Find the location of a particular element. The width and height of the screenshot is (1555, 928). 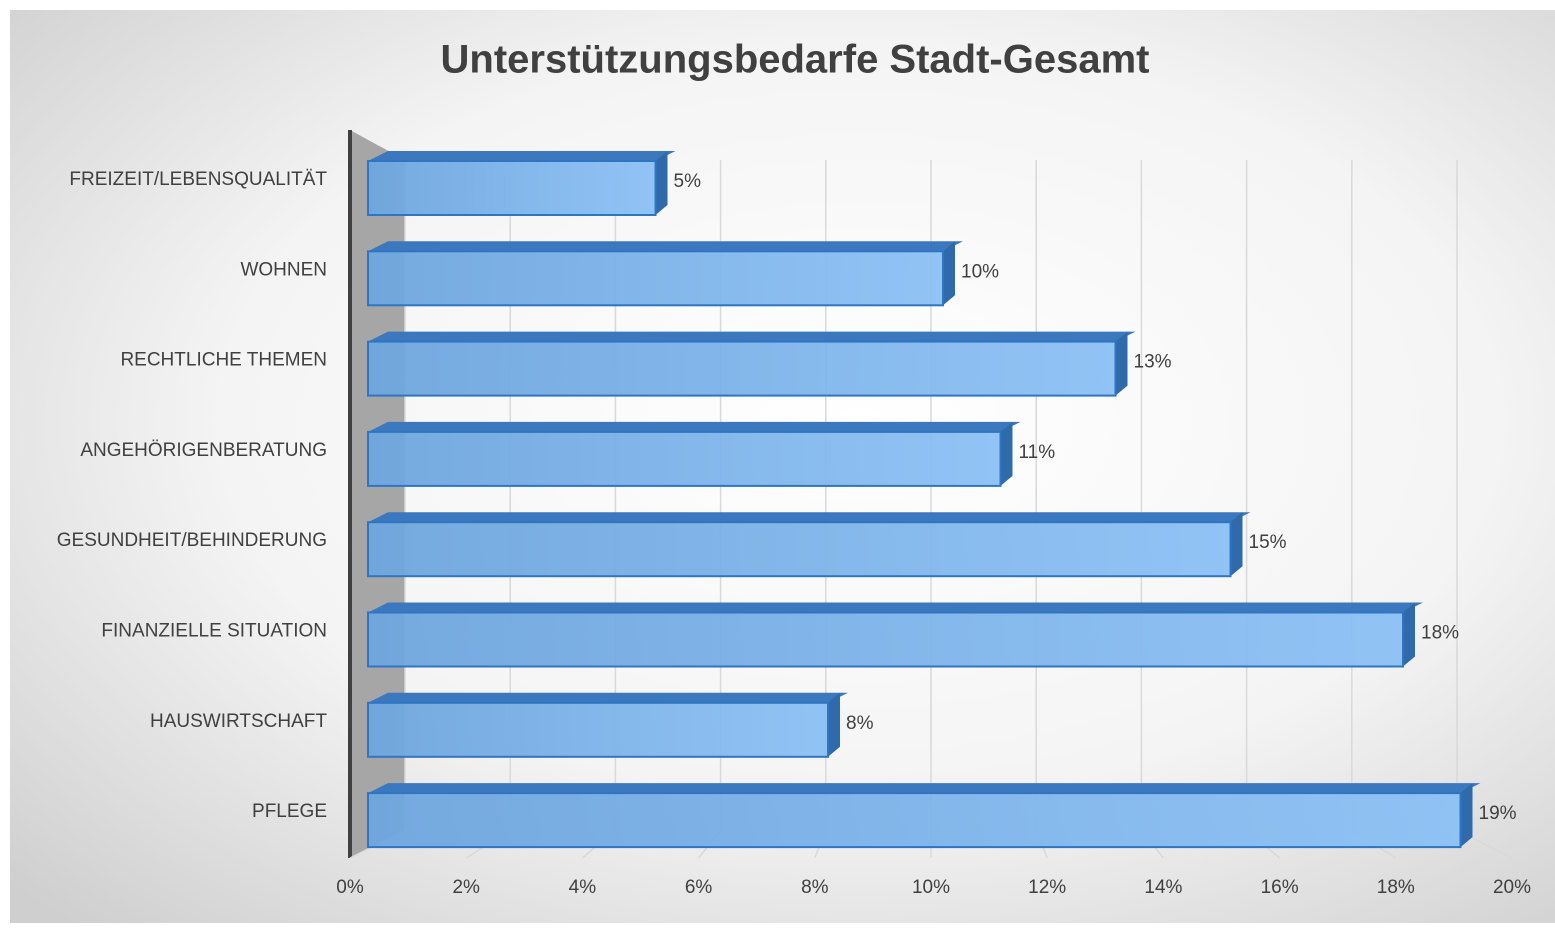

y-tick-label: WOHNEN is located at coordinates (283, 269).